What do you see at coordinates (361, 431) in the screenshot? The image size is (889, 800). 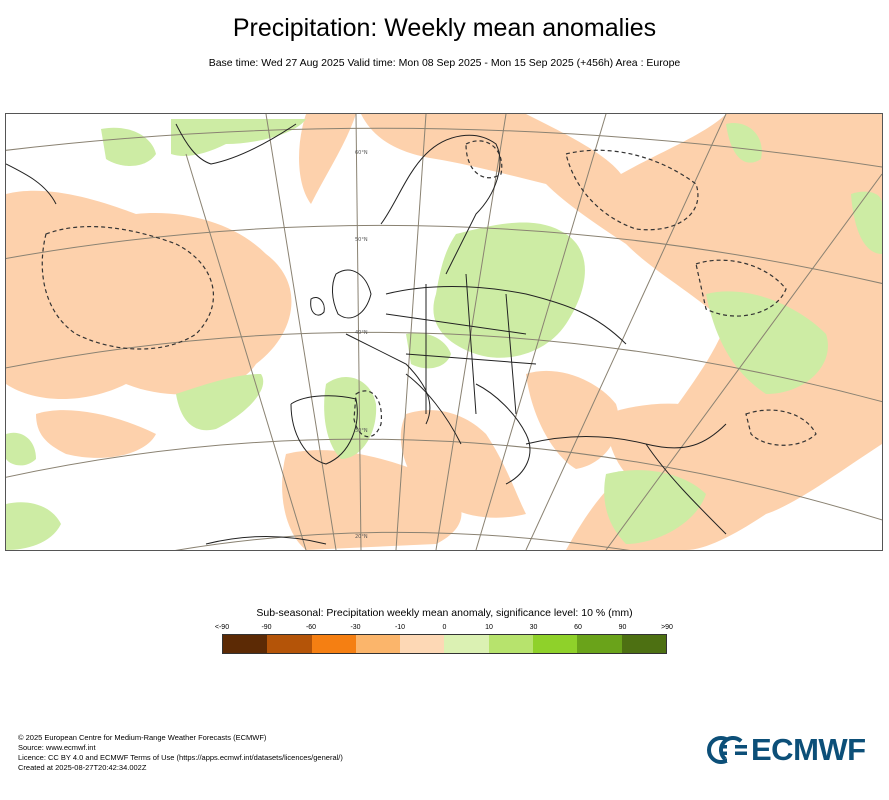 I see `grid-label-30n: 30°N` at bounding box center [361, 431].